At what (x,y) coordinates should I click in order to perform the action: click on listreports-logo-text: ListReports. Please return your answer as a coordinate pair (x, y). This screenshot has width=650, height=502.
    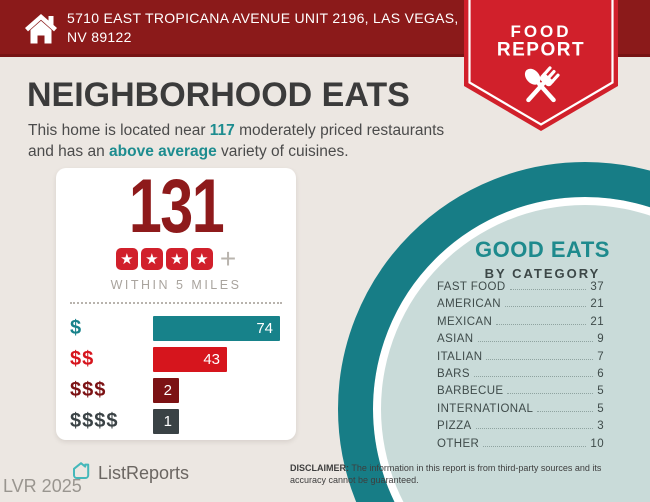
    Looking at the image, I should click on (144, 473).